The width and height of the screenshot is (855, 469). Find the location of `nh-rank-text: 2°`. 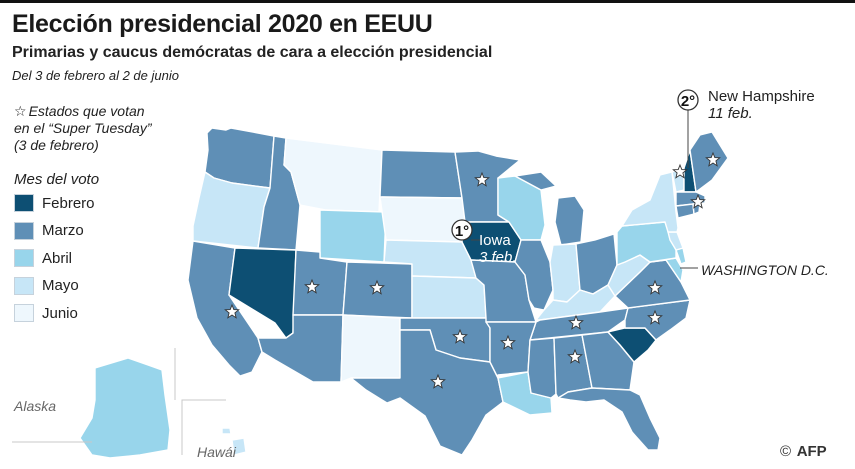

nh-rank-text: 2° is located at coordinates (688, 101).